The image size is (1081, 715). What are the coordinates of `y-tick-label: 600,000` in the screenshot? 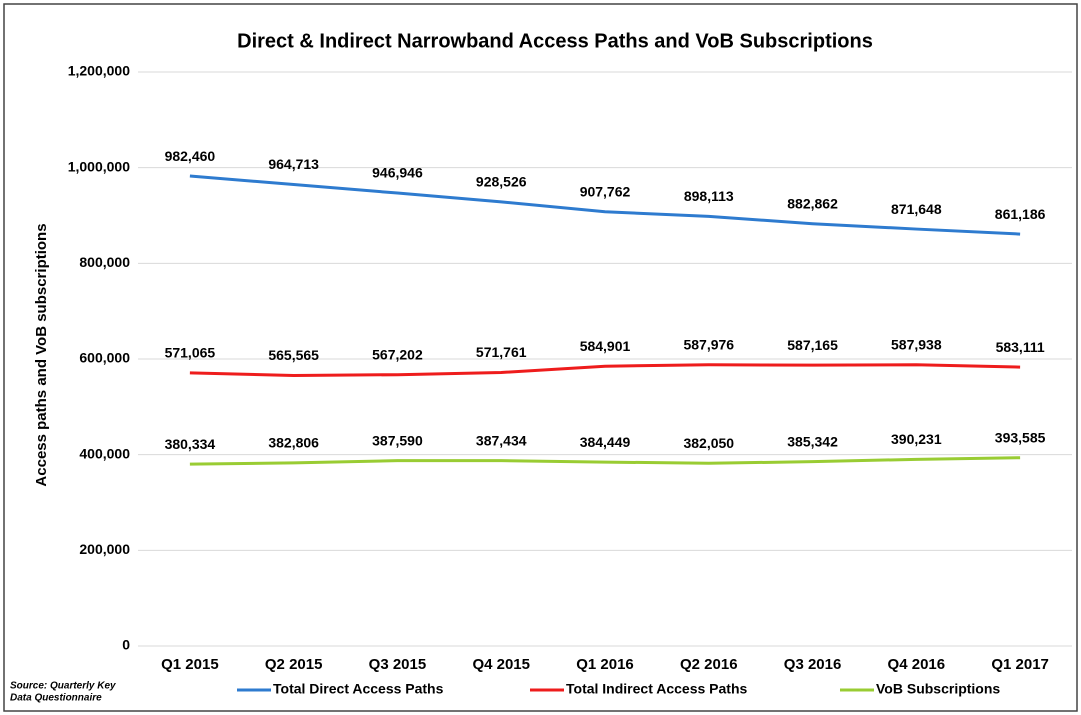 It's located at (104, 358).